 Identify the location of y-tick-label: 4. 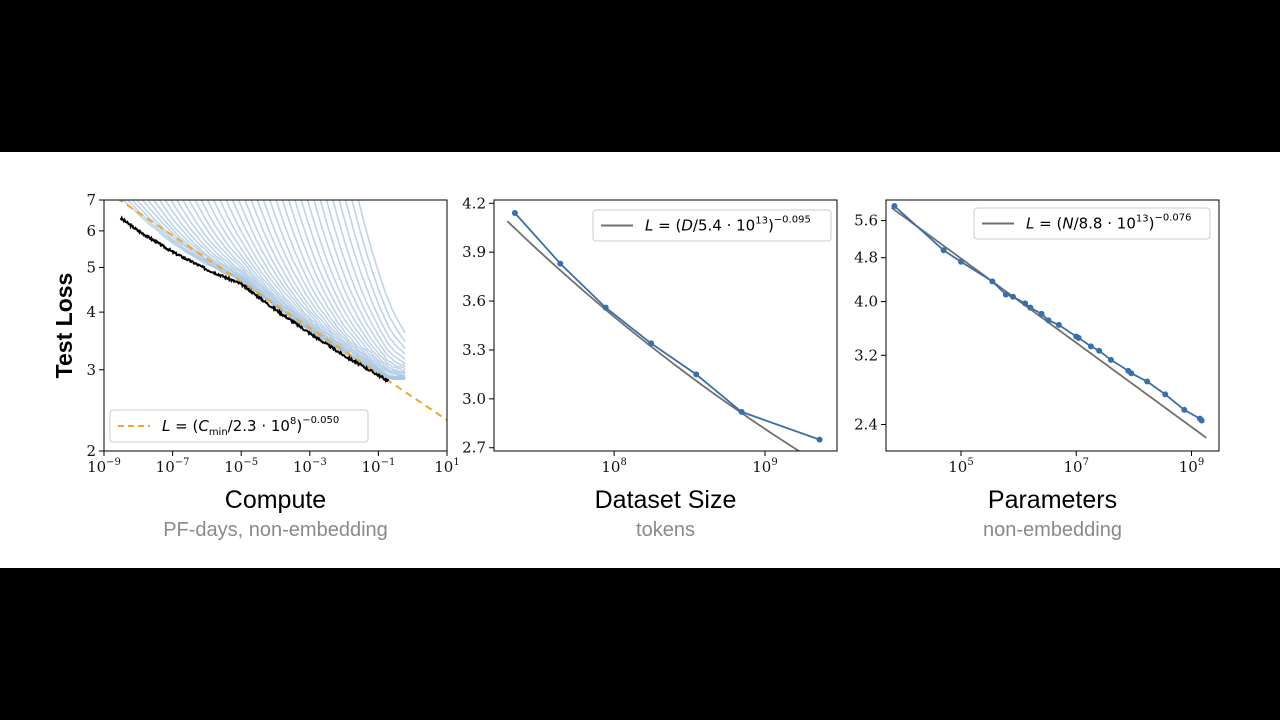
(91, 312).